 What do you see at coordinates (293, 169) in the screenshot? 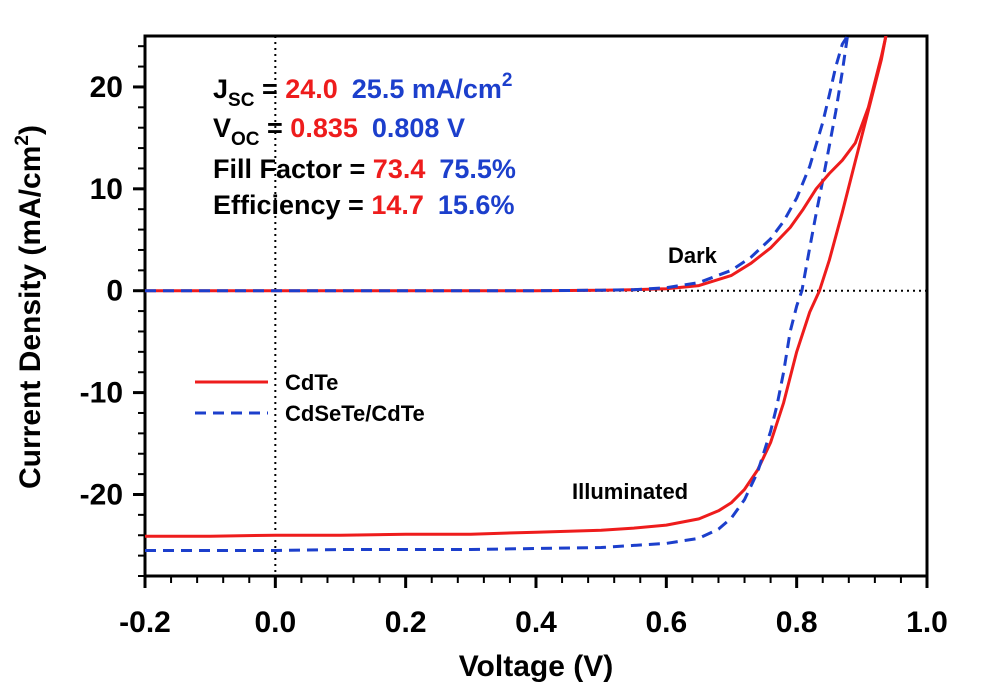
I see `ff-label: Fill Factor =` at bounding box center [293, 169].